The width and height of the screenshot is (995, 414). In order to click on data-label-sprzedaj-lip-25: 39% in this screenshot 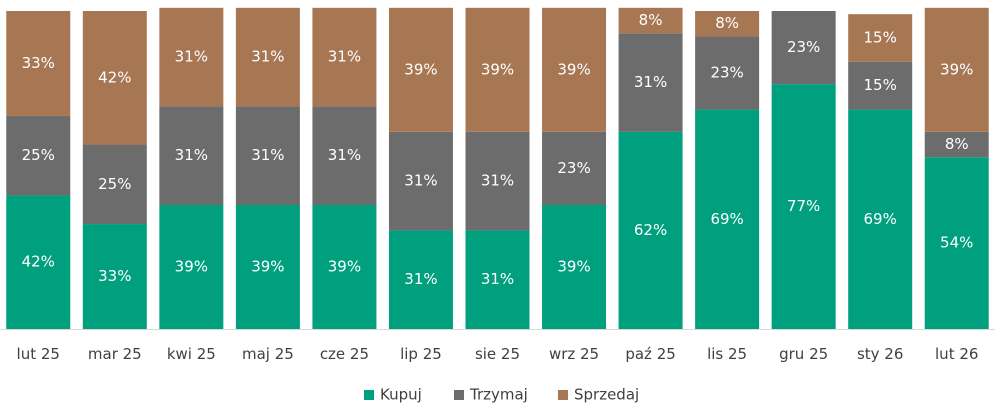, I will do `click(420, 69)`.